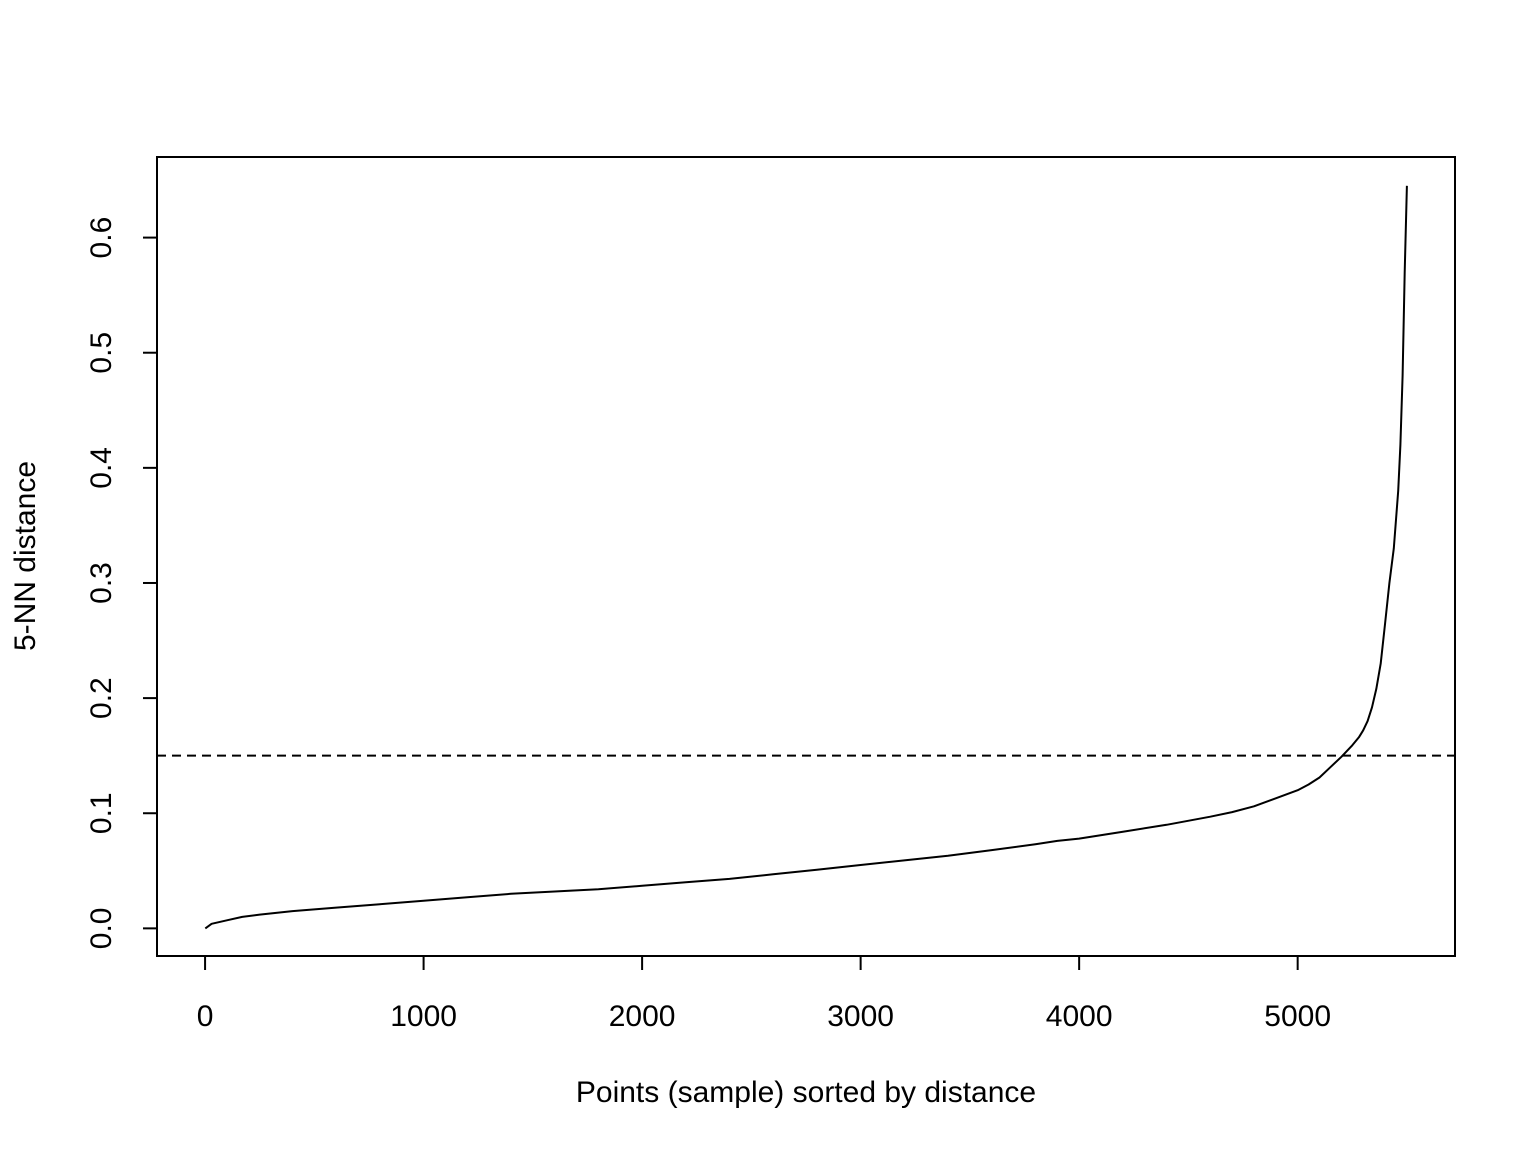 Image resolution: width=1536 pixels, height=1152 pixels. I want to click on y-tick-label: 0.0, so click(101, 929).